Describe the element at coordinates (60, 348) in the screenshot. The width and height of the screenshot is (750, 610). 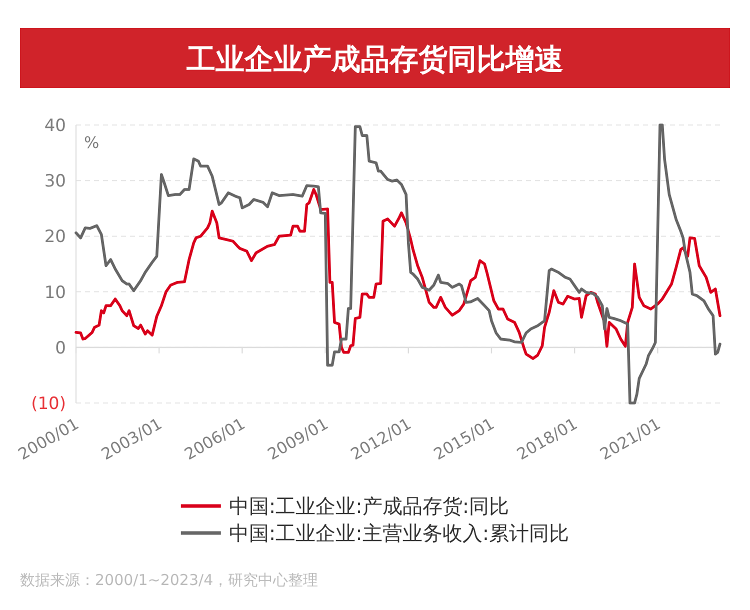
I see `y-tick-label: 0` at that location.